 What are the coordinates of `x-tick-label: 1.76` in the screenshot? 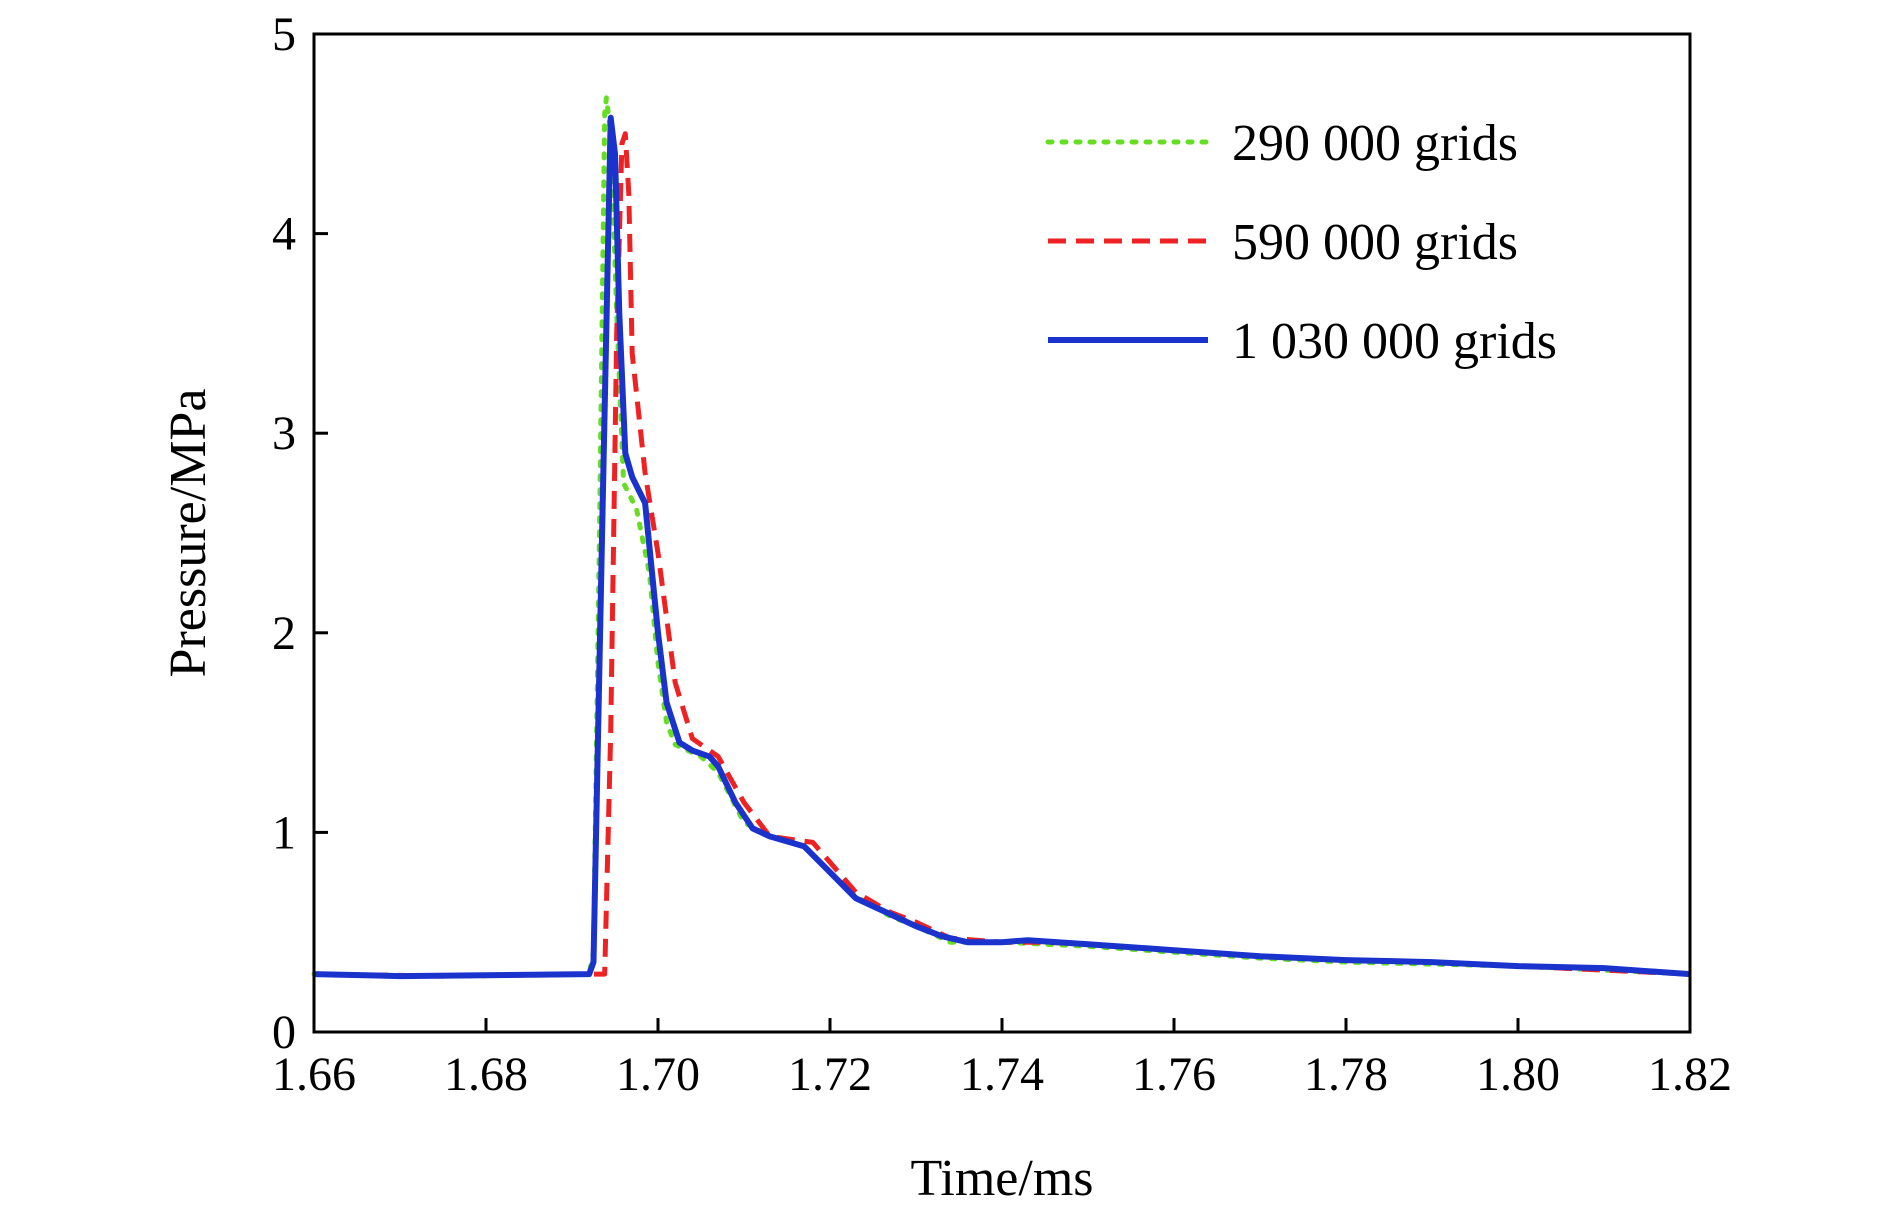 It's located at (1174, 1074).